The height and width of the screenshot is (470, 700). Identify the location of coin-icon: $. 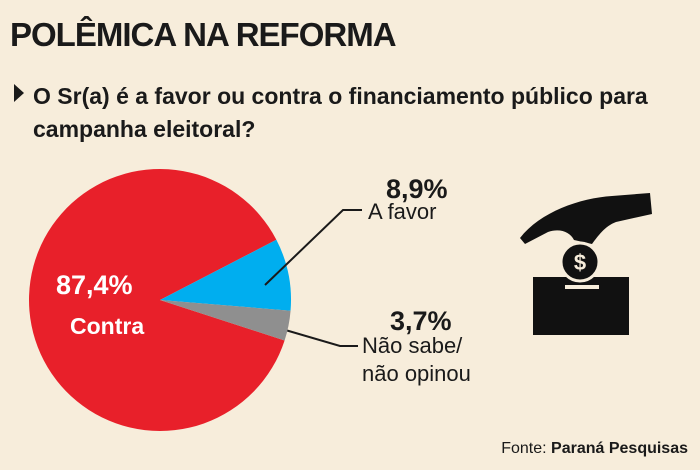
(586, 264).